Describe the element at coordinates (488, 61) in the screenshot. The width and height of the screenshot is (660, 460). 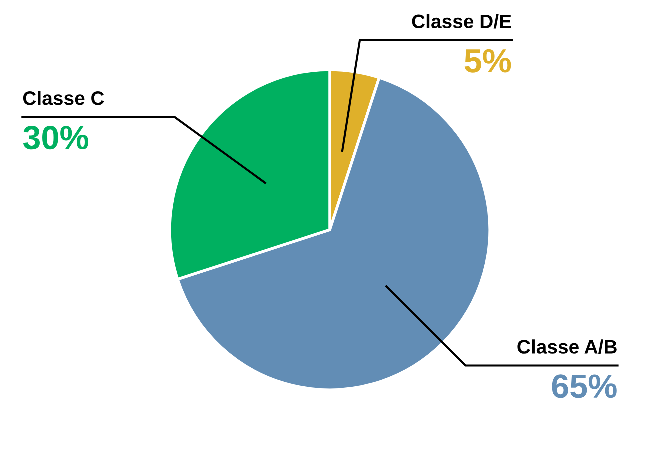
I see `data-label: 5%` at that location.